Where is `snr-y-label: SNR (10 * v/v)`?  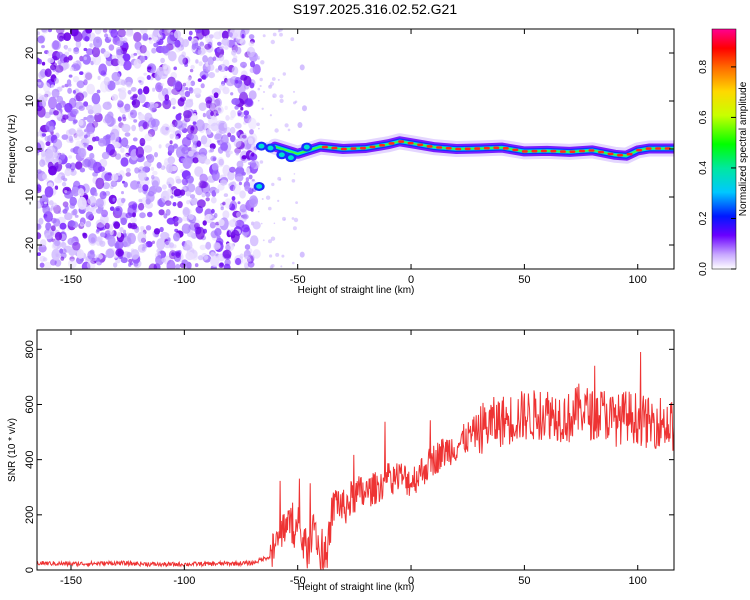
snr-y-label: SNR (10 * v/v) is located at coordinates (12, 450).